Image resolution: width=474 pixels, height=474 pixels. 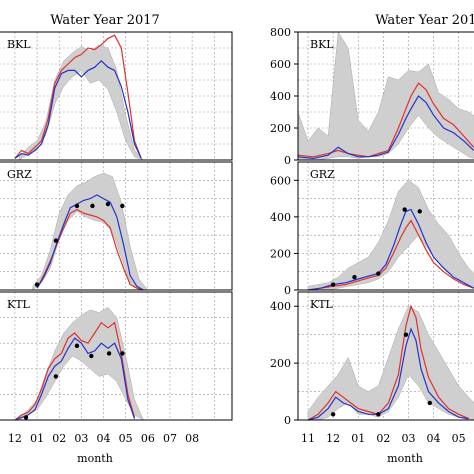 I want to click on panel-1-ktl: KTL 0 200 400, so click(x=372, y=359).